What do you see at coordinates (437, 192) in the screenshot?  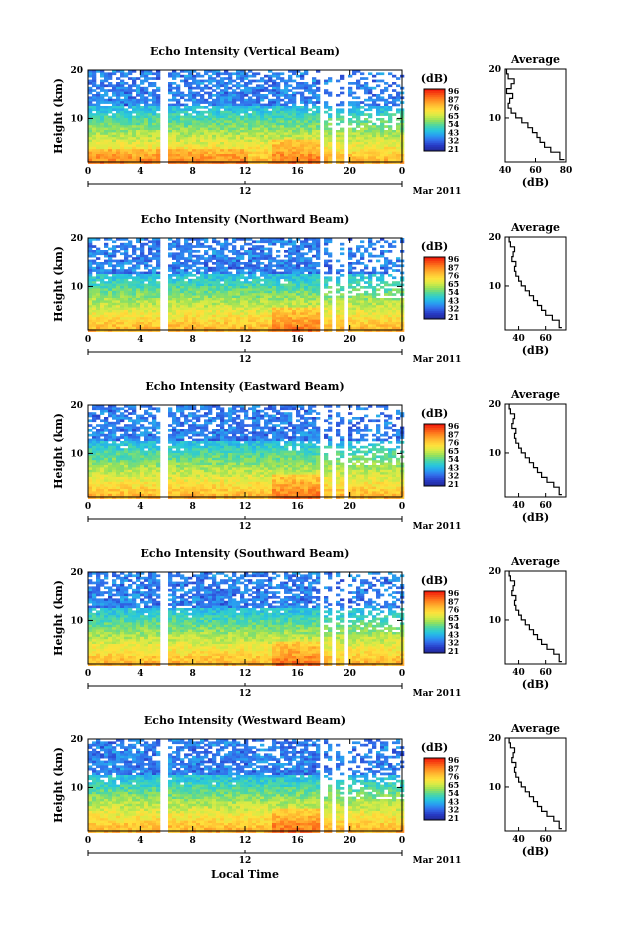 I see `month-label: Mar 2011` at bounding box center [437, 192].